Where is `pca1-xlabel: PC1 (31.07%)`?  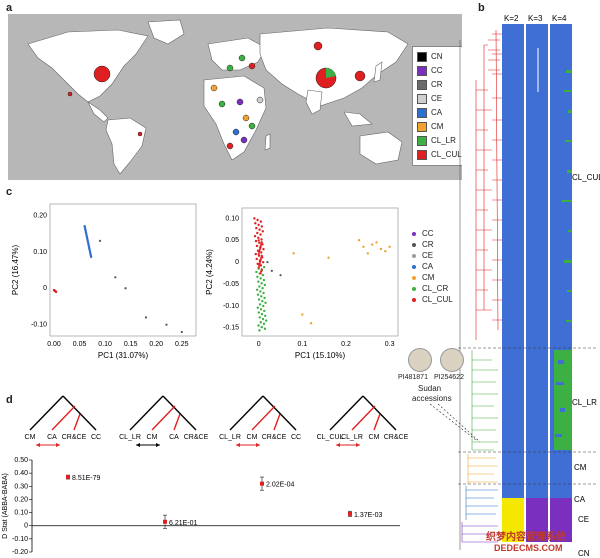
pca1-xlabel: PC1 (31.07%) is located at coordinates (123, 355).